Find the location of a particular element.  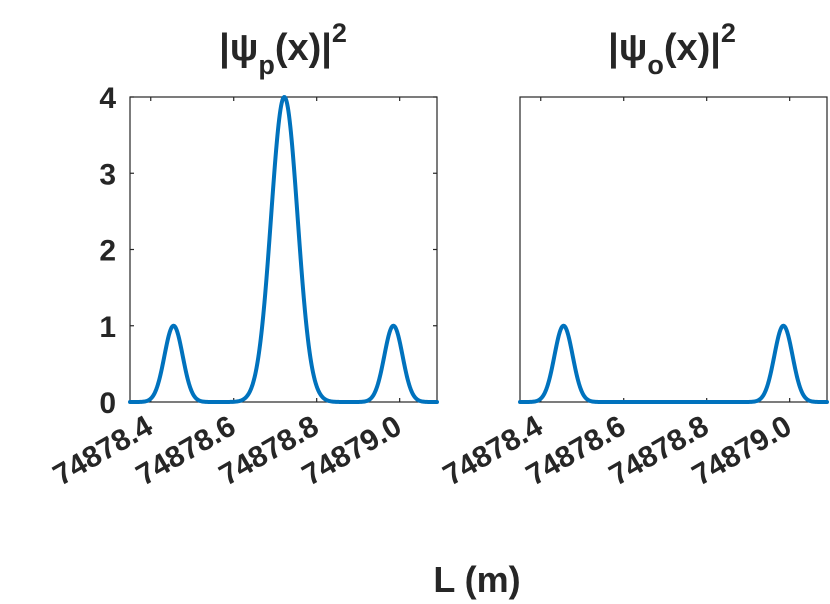

title-right: |ψo(x)|2 is located at coordinates (672, 49).